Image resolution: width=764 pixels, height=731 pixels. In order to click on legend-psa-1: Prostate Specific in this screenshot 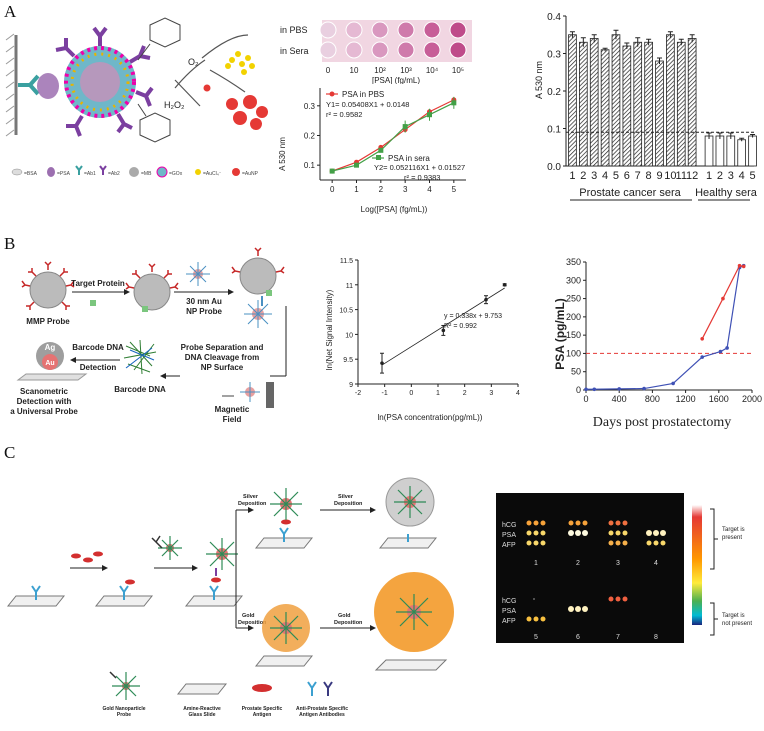, I will do `click(262, 709)`.